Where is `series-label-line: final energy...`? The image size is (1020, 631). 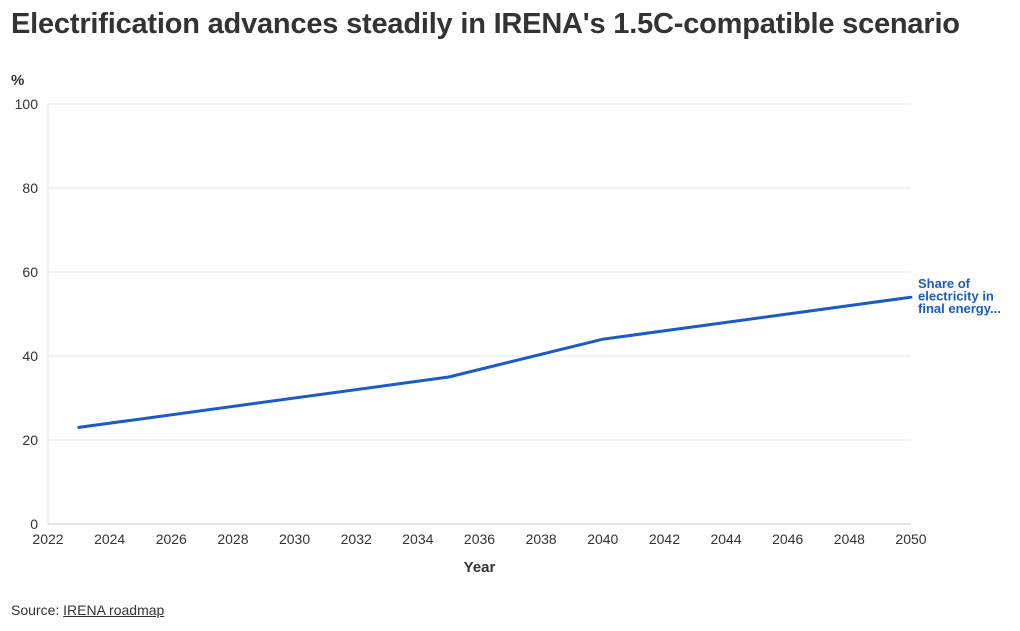 series-label-line: final energy... is located at coordinates (959, 308).